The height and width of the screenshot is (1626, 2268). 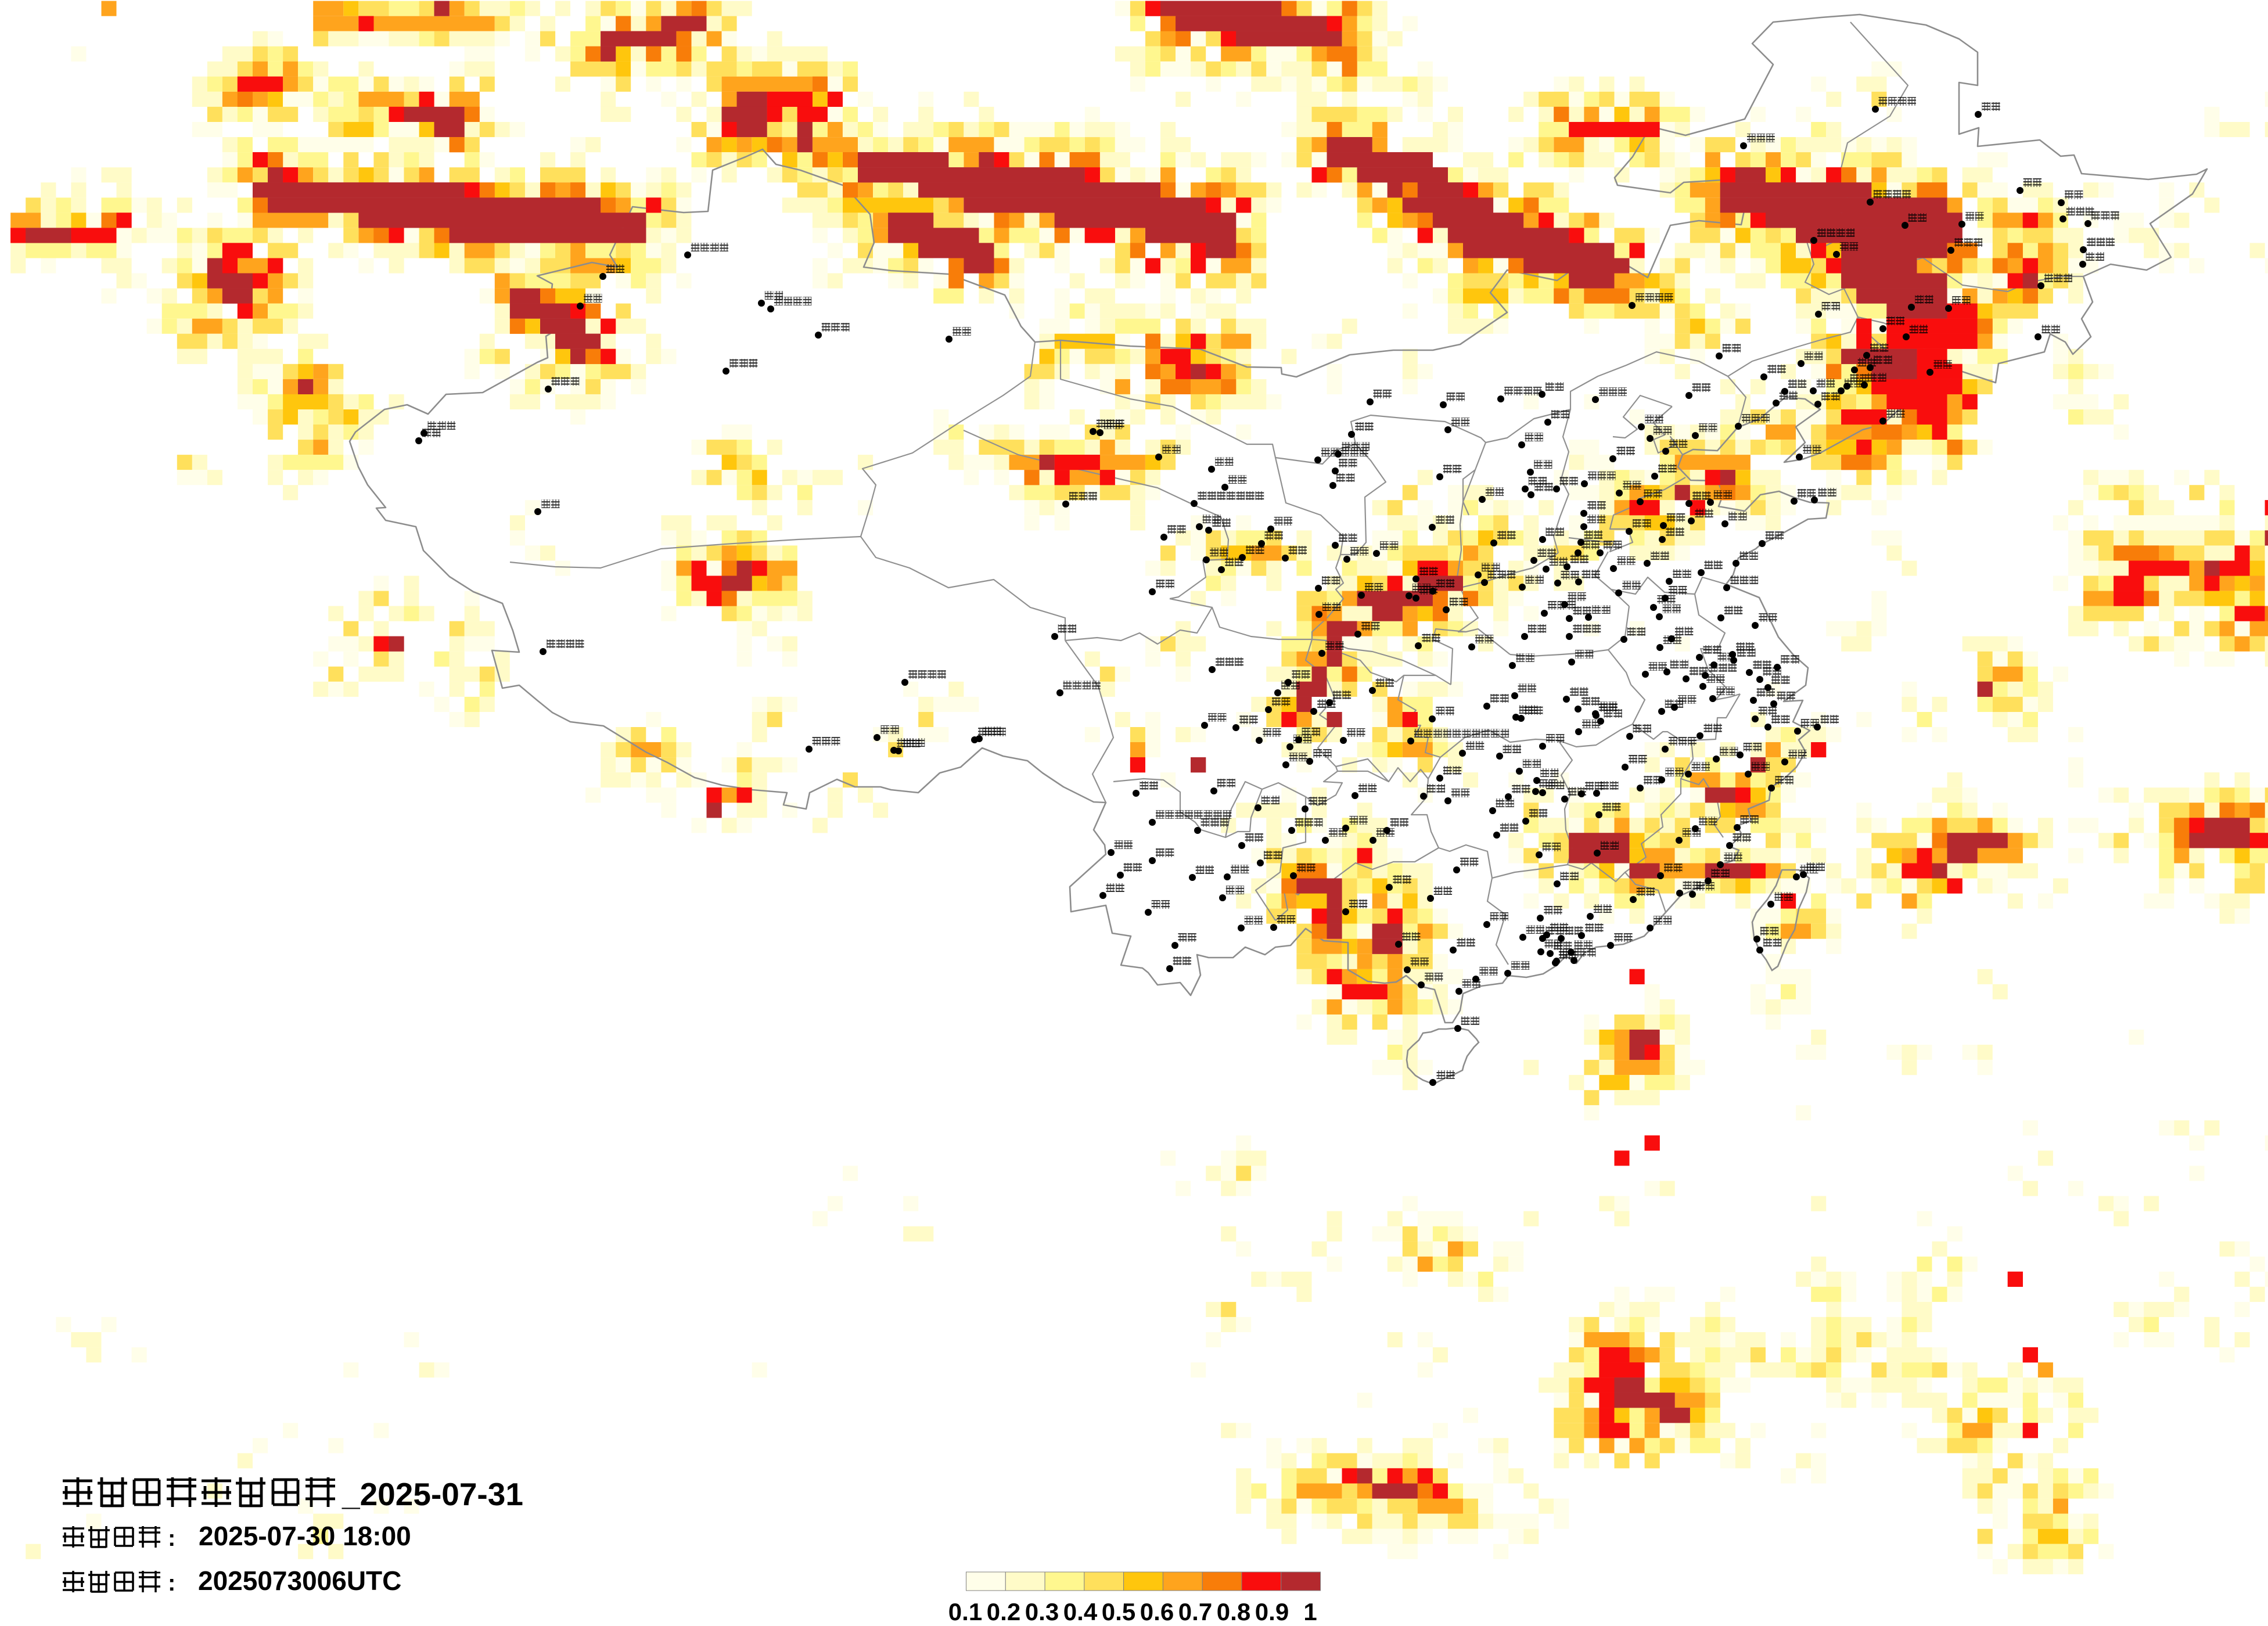 I want to click on svg-text: 0.6, so click(x=1157, y=1612).